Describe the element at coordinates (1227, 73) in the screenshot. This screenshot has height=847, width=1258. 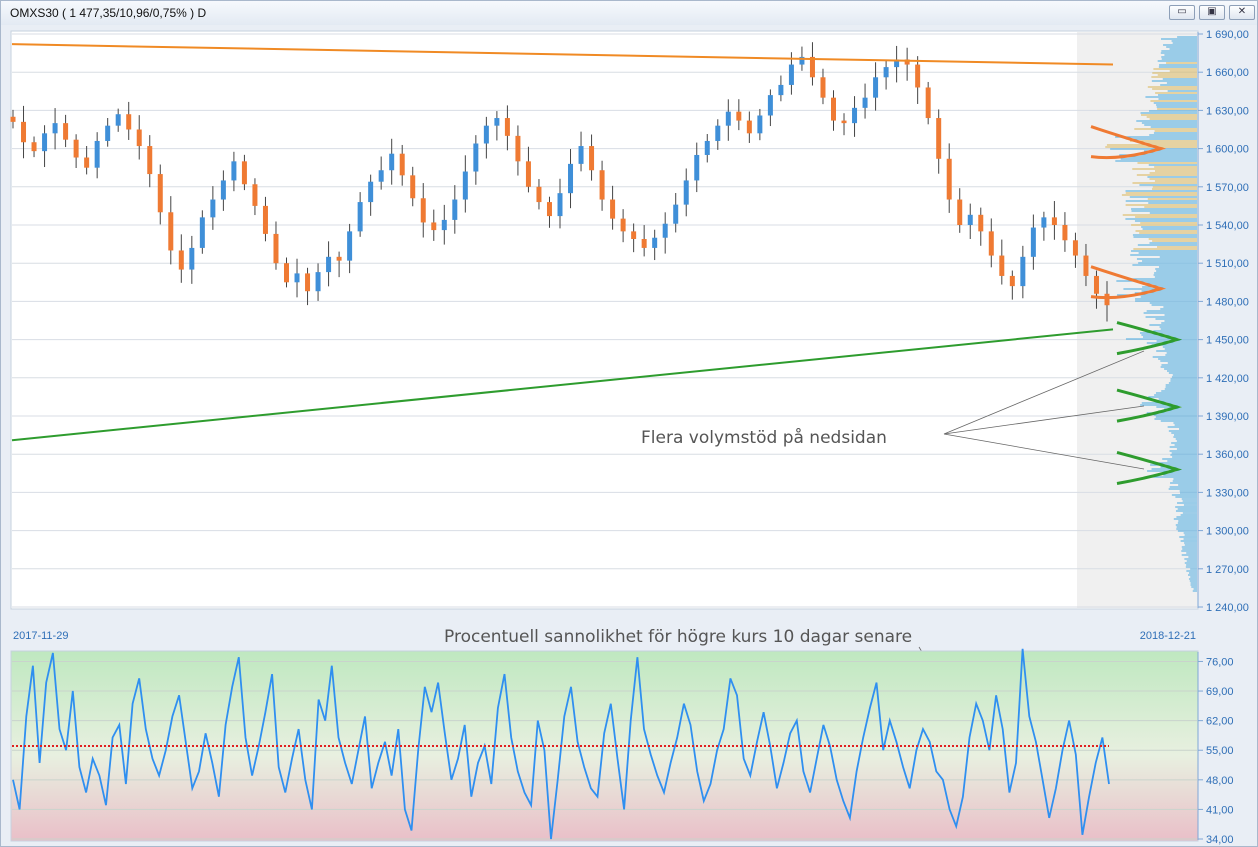
I see `price-tick-label: 1 660,00` at that location.